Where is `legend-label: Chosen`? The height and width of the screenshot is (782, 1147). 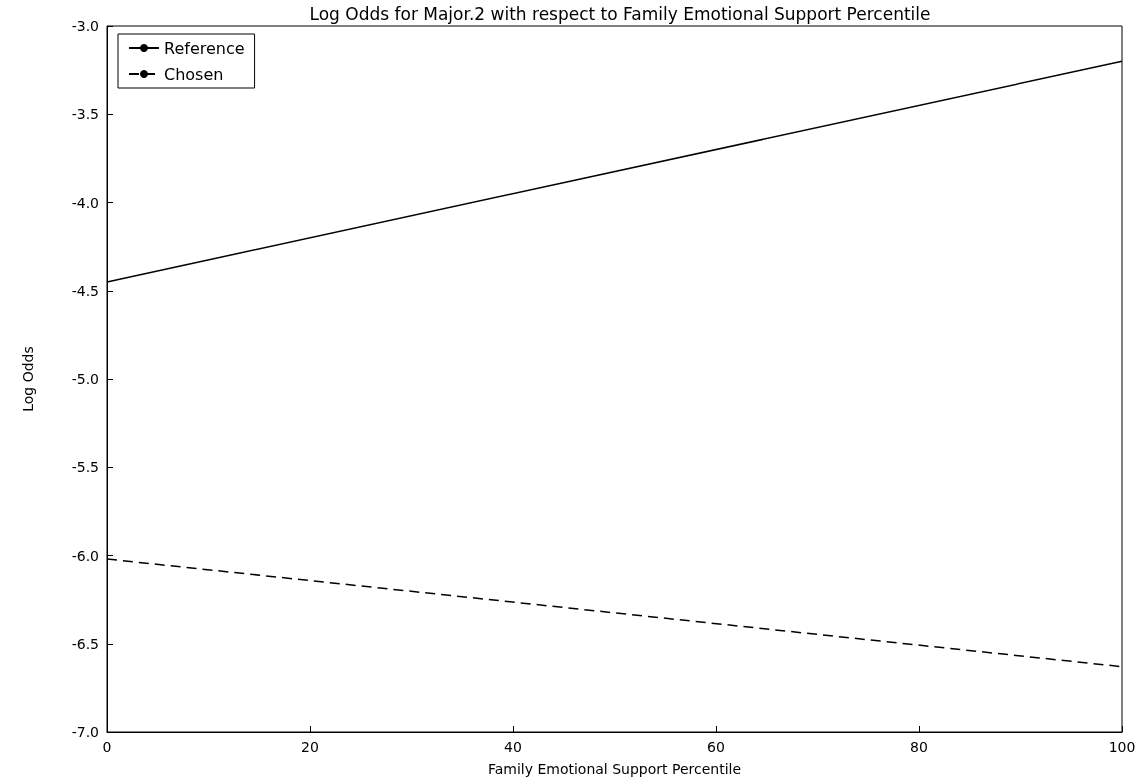 legend-label: Chosen is located at coordinates (194, 74).